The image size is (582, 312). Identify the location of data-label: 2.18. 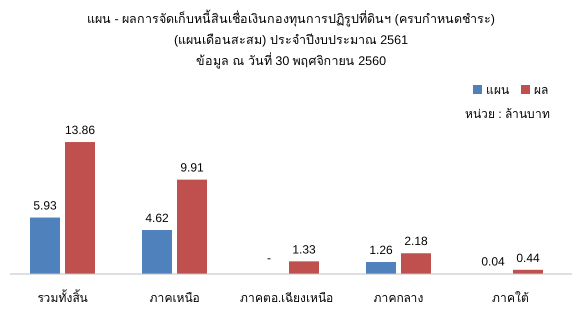
(416, 241).